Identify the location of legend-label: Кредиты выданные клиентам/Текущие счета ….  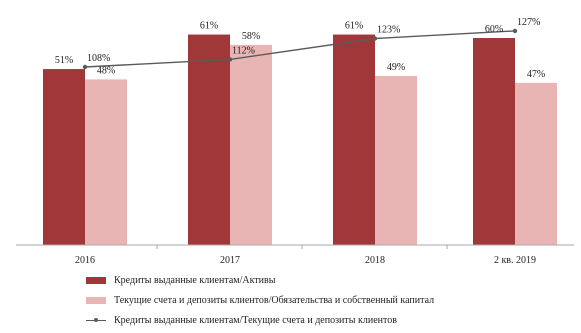
(255, 320).